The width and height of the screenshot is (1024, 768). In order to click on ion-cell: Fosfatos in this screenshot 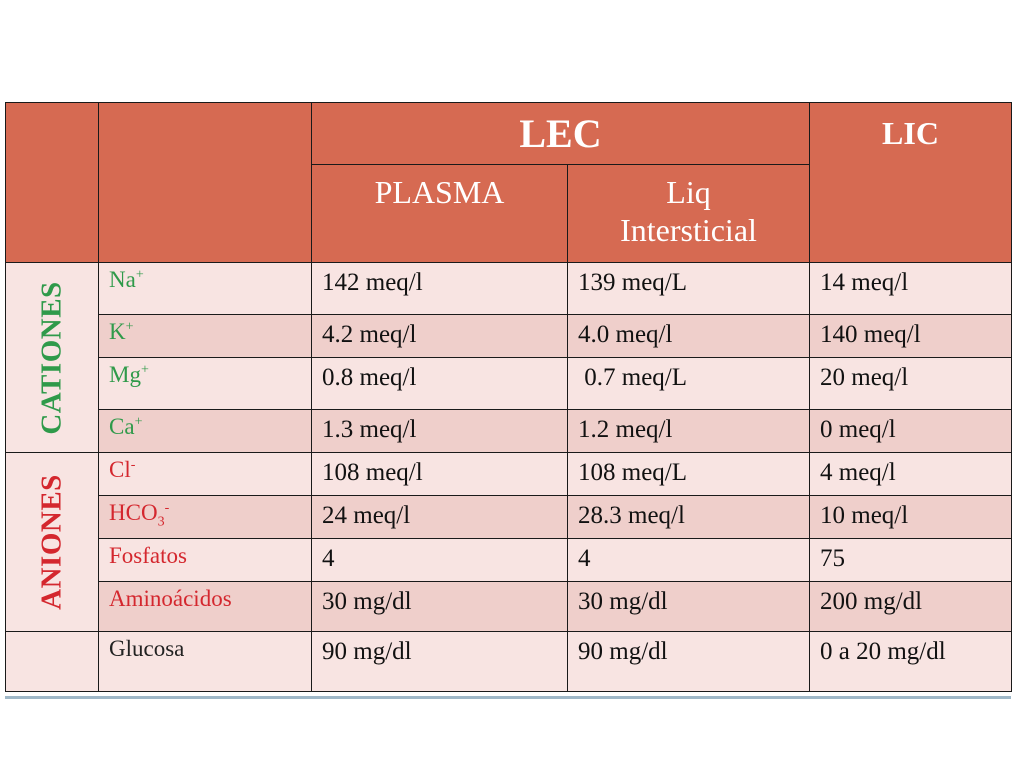, I will do `click(205, 560)`.